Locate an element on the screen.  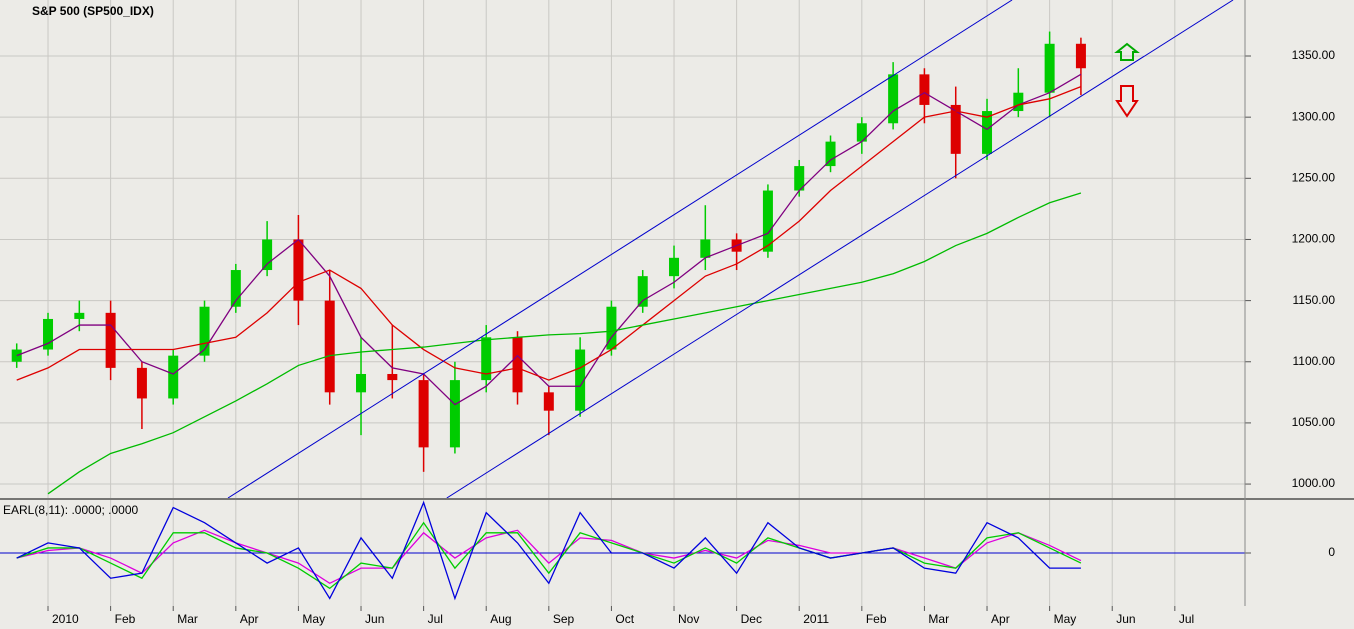
y-tick-label: 1100.00 is located at coordinates (1314, 361).